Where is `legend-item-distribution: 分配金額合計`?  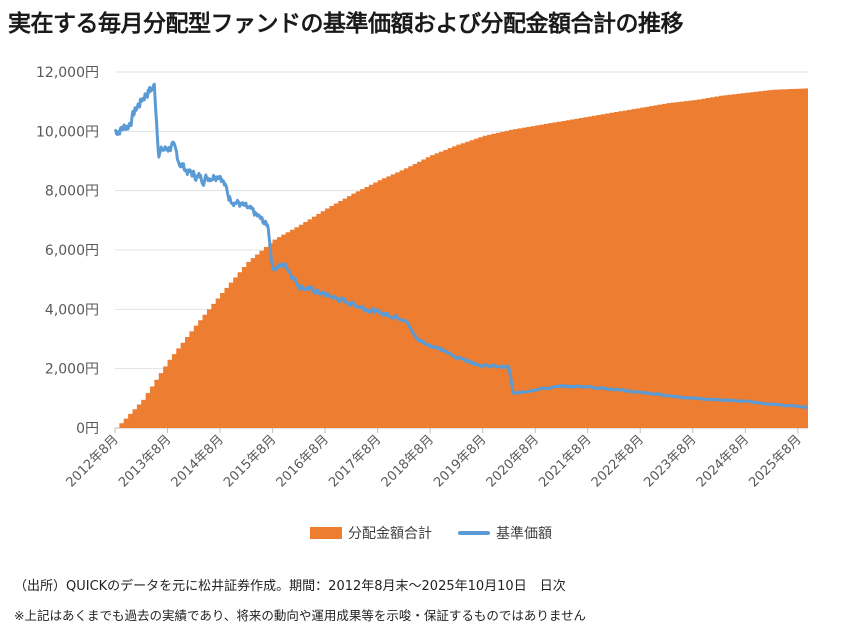
legend-item-distribution: 分配金額合計 is located at coordinates (371, 533).